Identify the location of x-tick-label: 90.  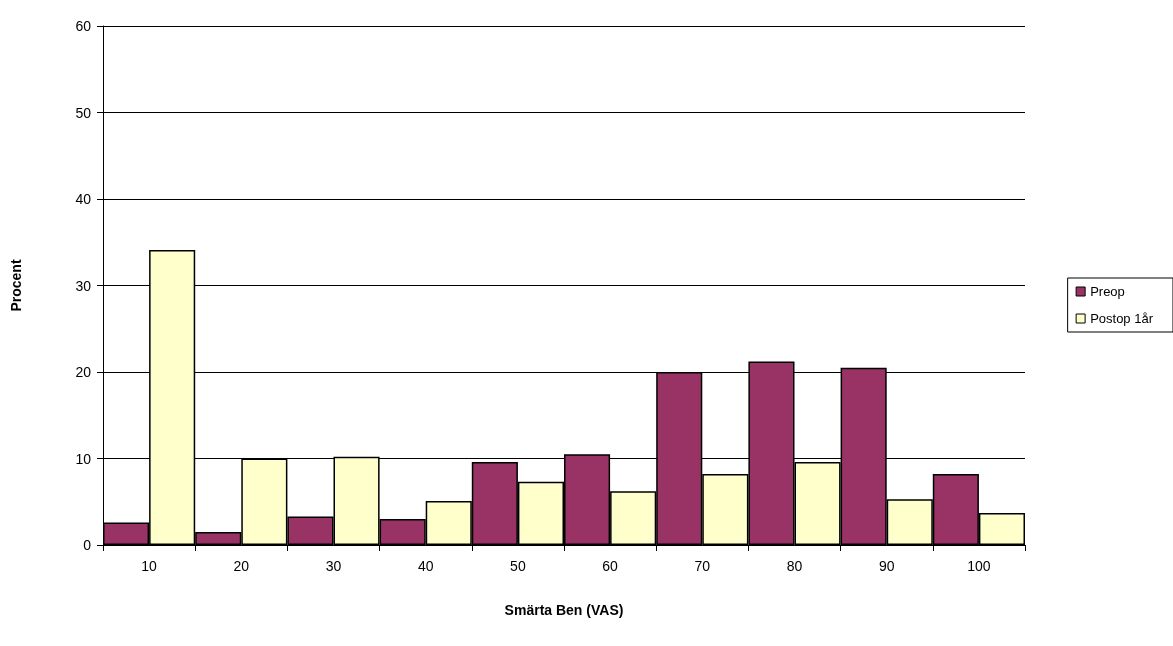
(886, 566).